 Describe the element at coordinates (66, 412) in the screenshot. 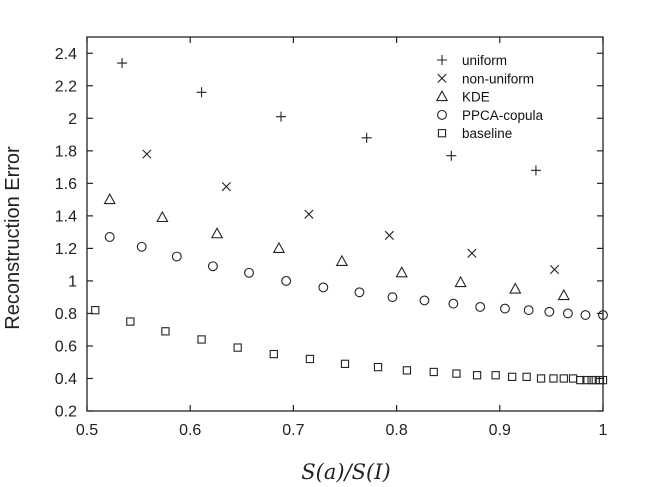

I see `y-tick-label: 0.2` at that location.